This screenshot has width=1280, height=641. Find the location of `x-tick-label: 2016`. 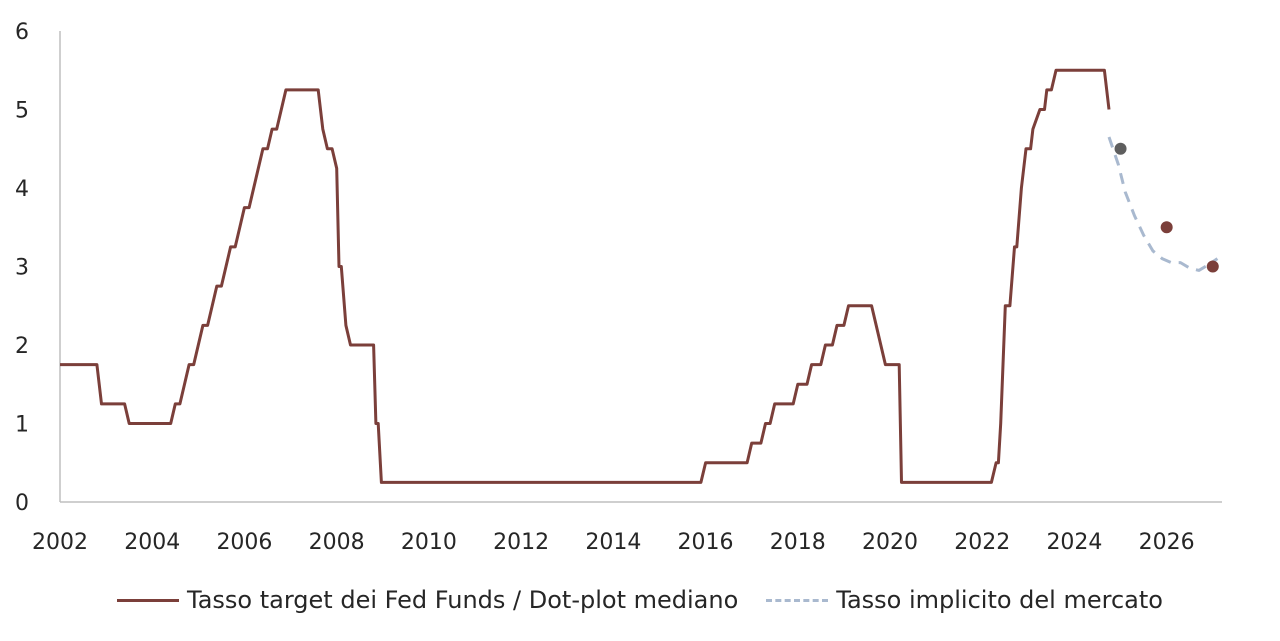

x-tick-label: 2016 is located at coordinates (706, 542).